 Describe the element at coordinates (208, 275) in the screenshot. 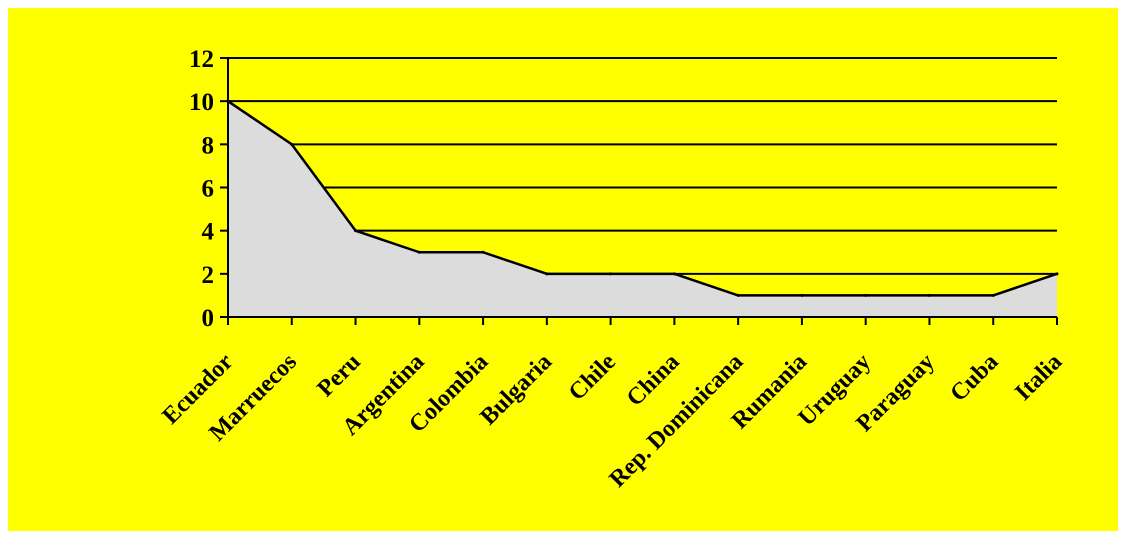

I see `y-tick-label: 2` at that location.